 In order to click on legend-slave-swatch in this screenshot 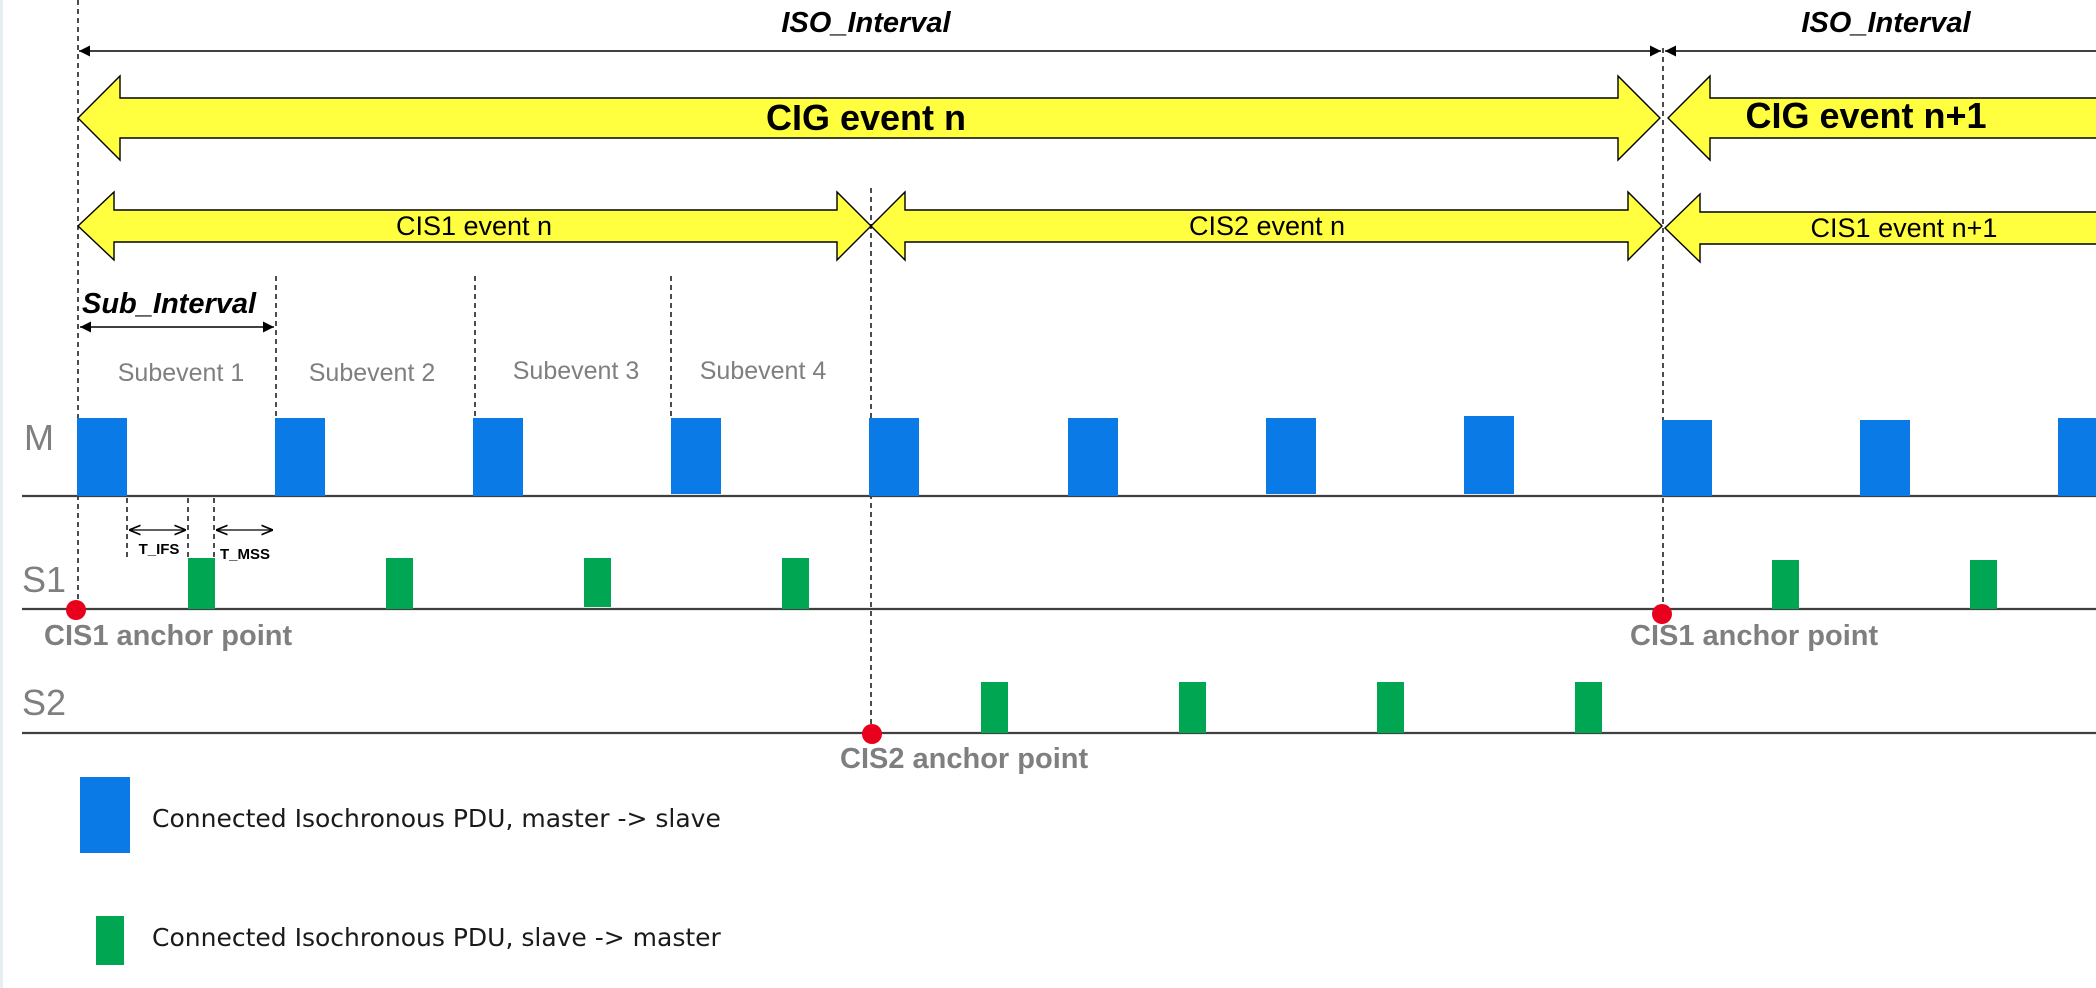, I will do `click(110, 940)`.